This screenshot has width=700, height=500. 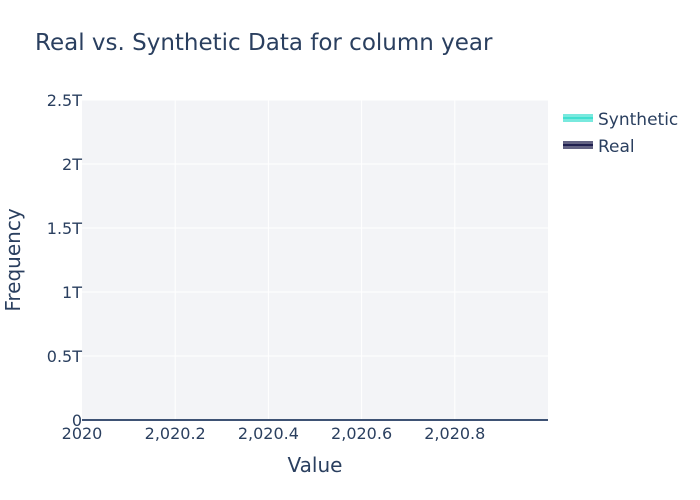 What do you see at coordinates (64, 100) in the screenshot?
I see `y-tick-label: 2.5T` at bounding box center [64, 100].